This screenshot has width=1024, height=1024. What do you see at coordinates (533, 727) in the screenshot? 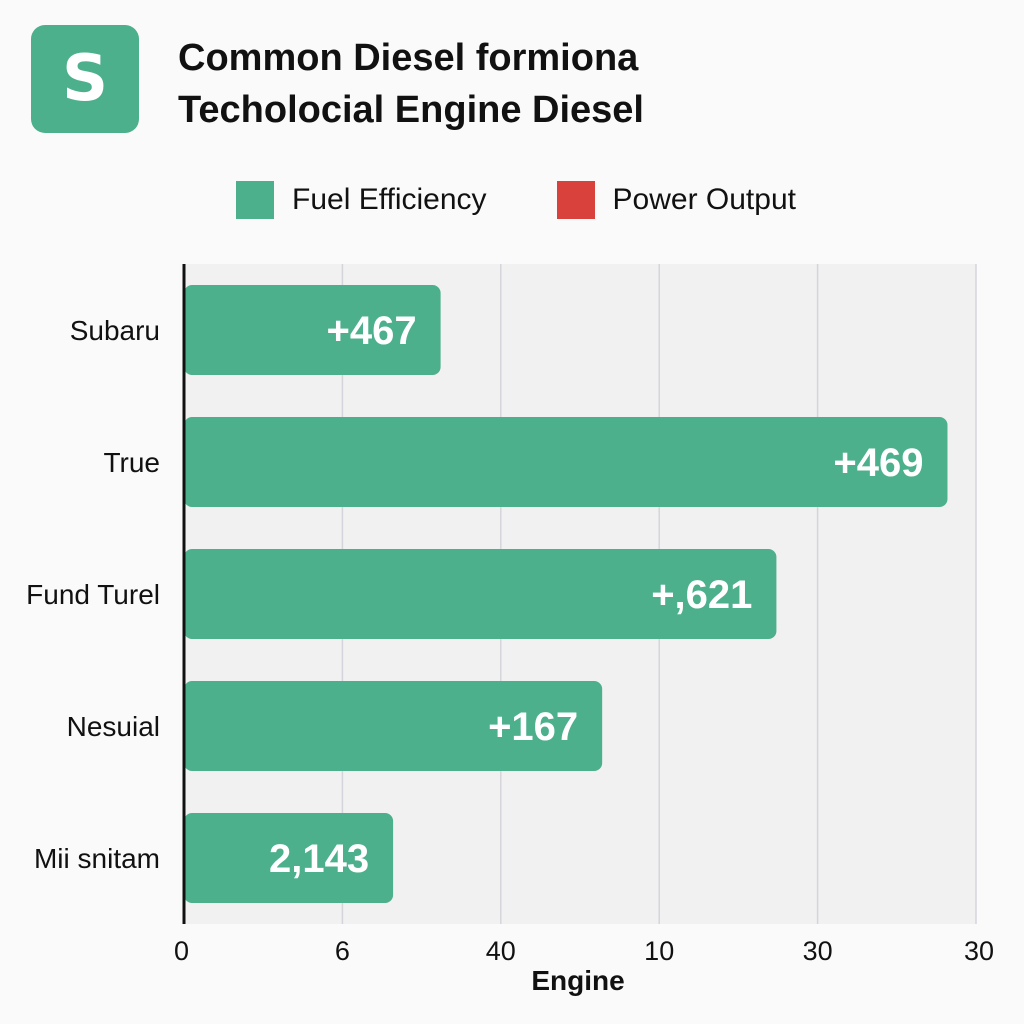
I see `bar-value-label: +167` at bounding box center [533, 727].